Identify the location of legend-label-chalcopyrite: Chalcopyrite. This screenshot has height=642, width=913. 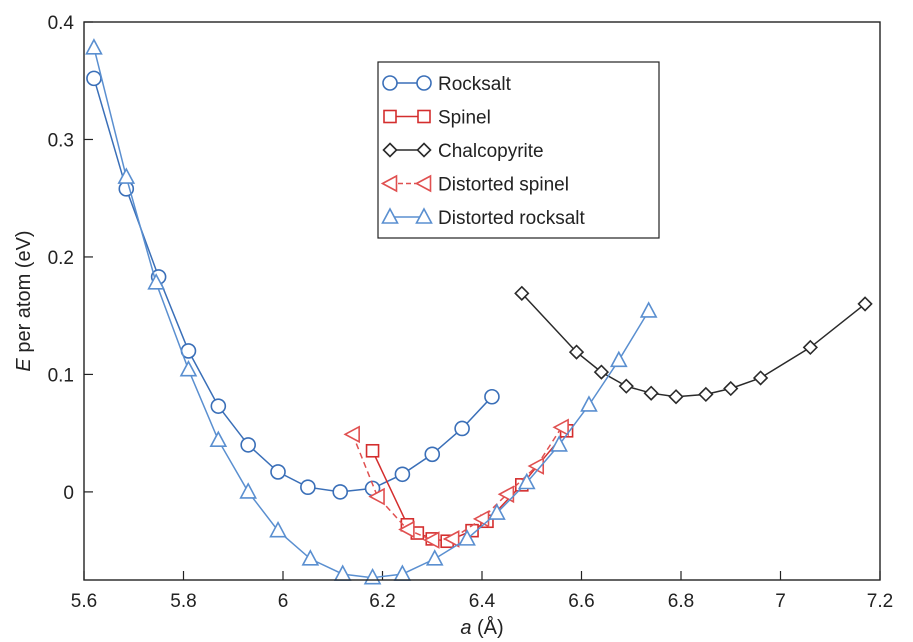
(491, 151).